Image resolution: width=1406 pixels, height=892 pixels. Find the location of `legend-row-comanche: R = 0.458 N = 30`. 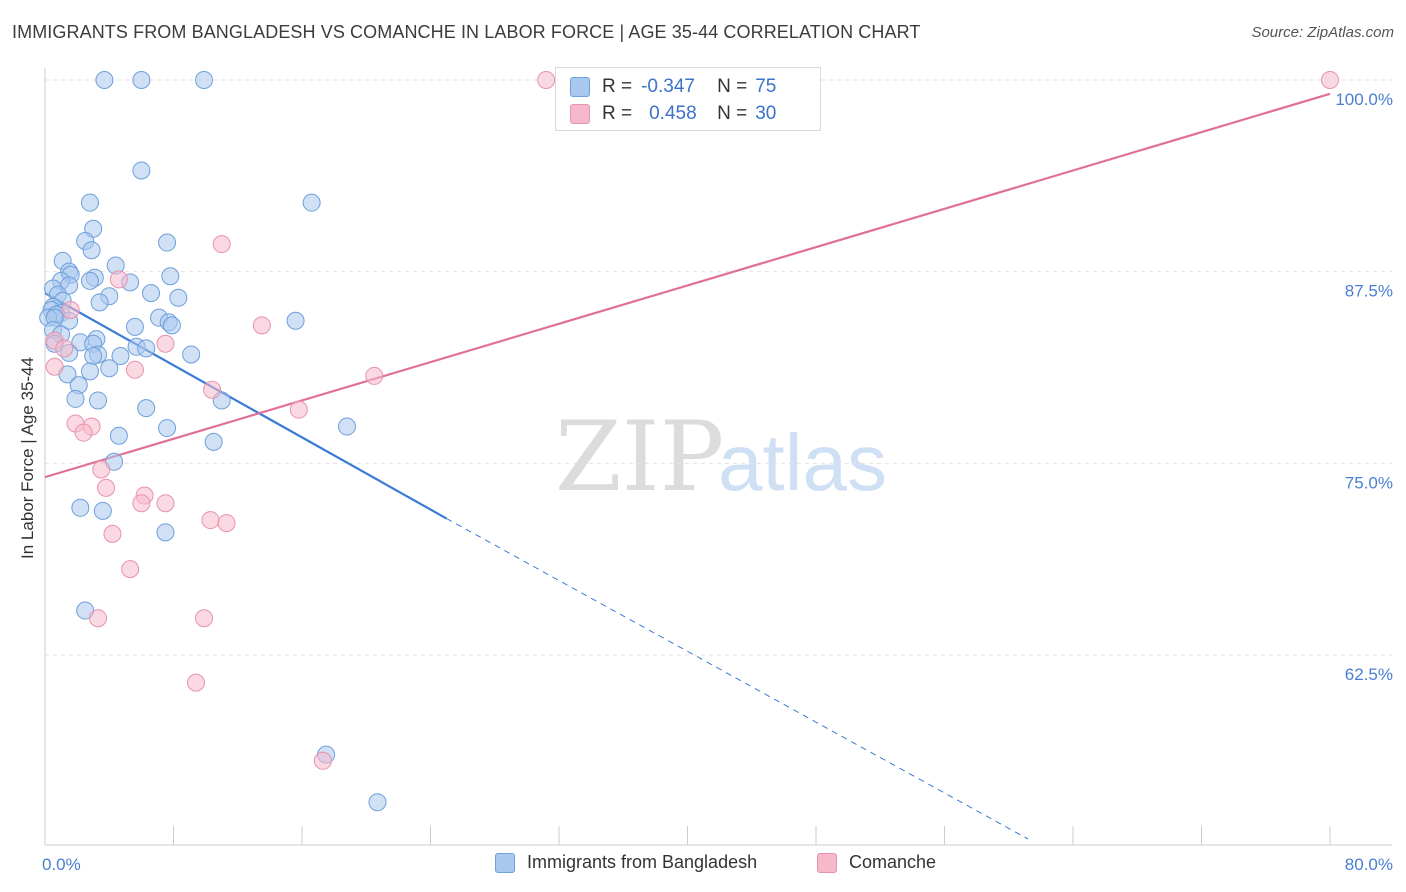

legend-row-comanche: R = 0.458 N = 30 is located at coordinates (673, 114).